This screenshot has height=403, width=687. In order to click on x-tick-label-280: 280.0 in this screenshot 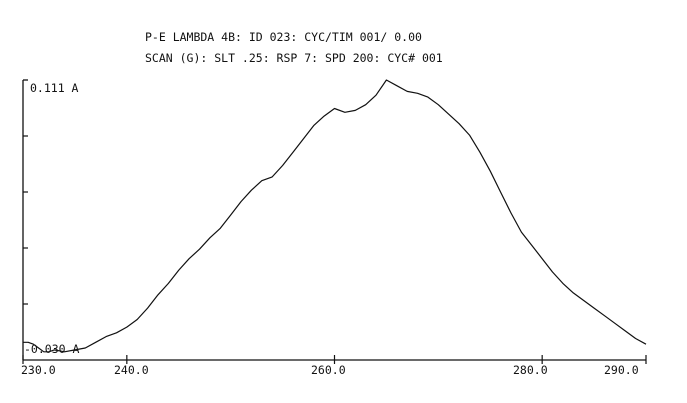, I will do `click(530, 370)`.